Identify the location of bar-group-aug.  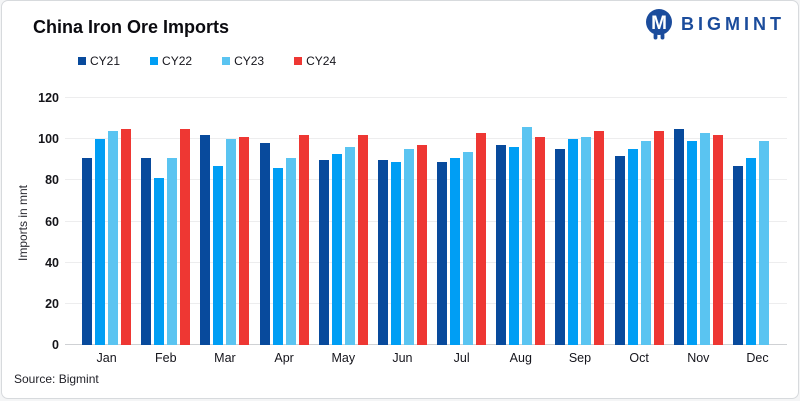
(520, 221).